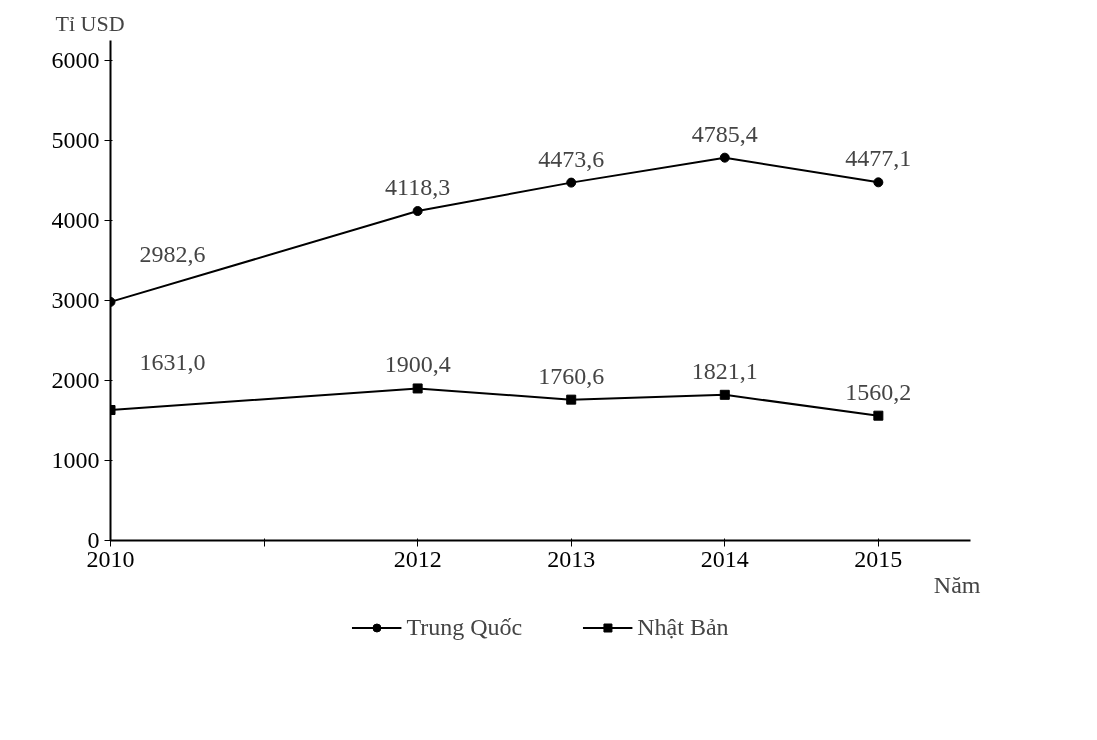 The image size is (1097, 740). Describe the element at coordinates (418, 187) in the screenshot. I see `data-label: 4118,3` at that location.